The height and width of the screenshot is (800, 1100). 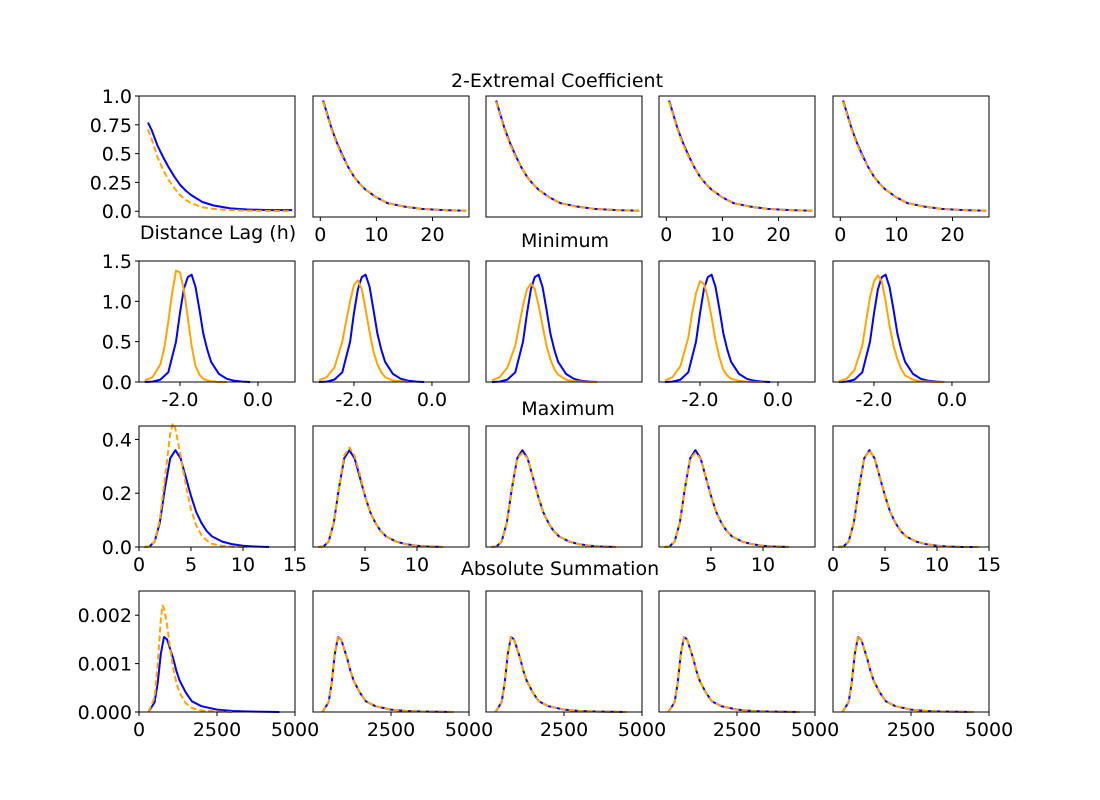 I want to click on panel-r3-c5: 0 5 10 15, so click(x=914, y=500).